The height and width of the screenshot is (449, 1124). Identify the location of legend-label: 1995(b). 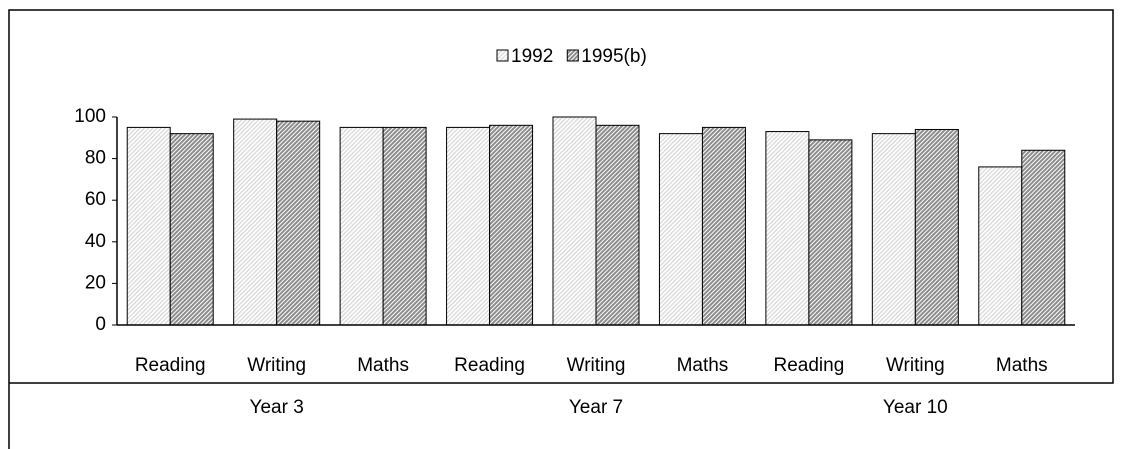
(614, 56).